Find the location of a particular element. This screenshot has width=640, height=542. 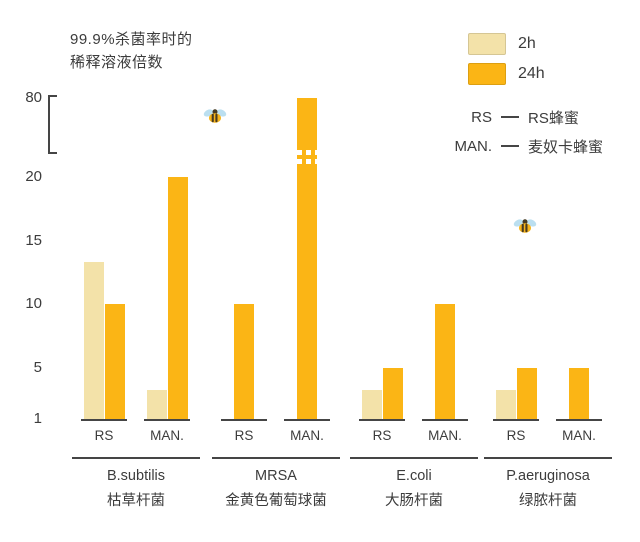

legend-row-24h: 24h is located at coordinates (506, 74).